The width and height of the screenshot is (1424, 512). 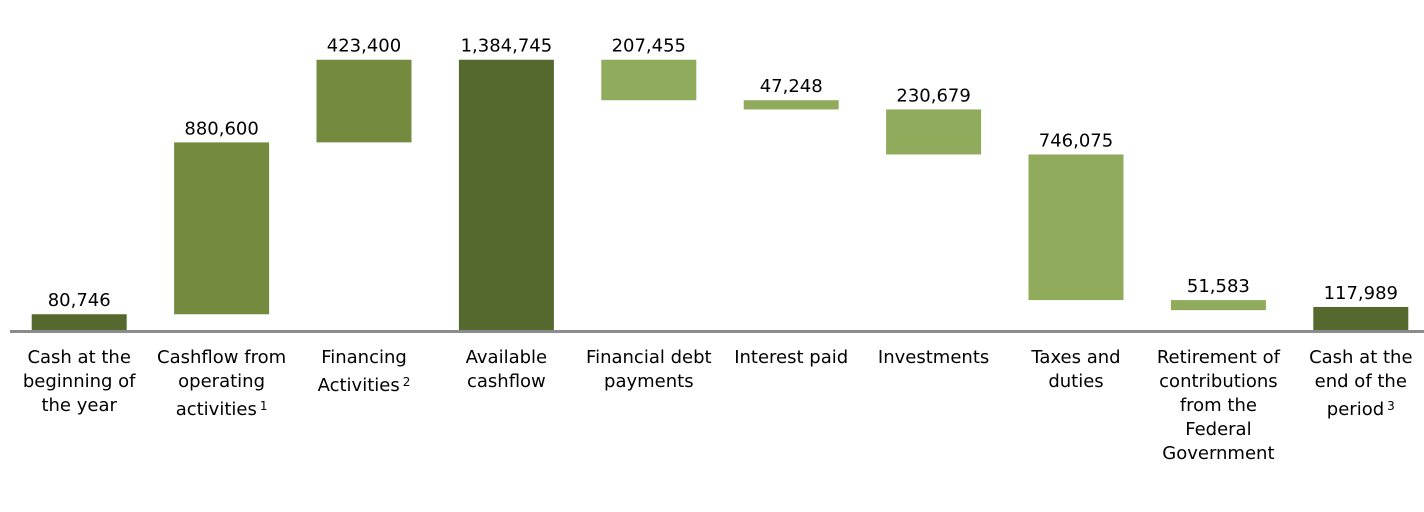 I want to click on value-label: 80,746, so click(x=79, y=300).